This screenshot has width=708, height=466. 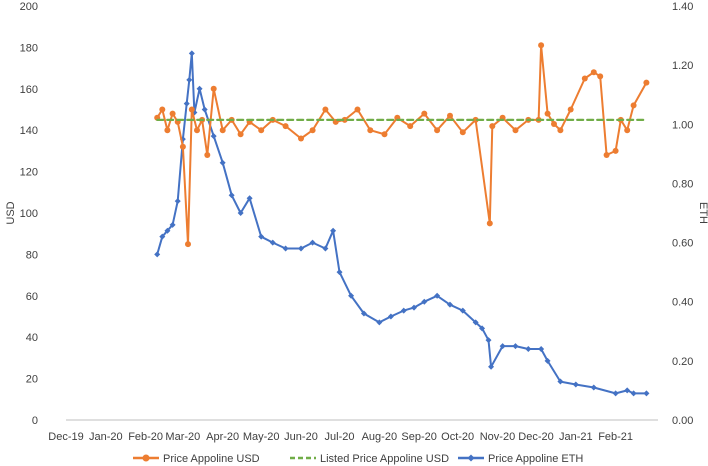 I want to click on x-tick-label: Apr-20, so click(x=222, y=437).